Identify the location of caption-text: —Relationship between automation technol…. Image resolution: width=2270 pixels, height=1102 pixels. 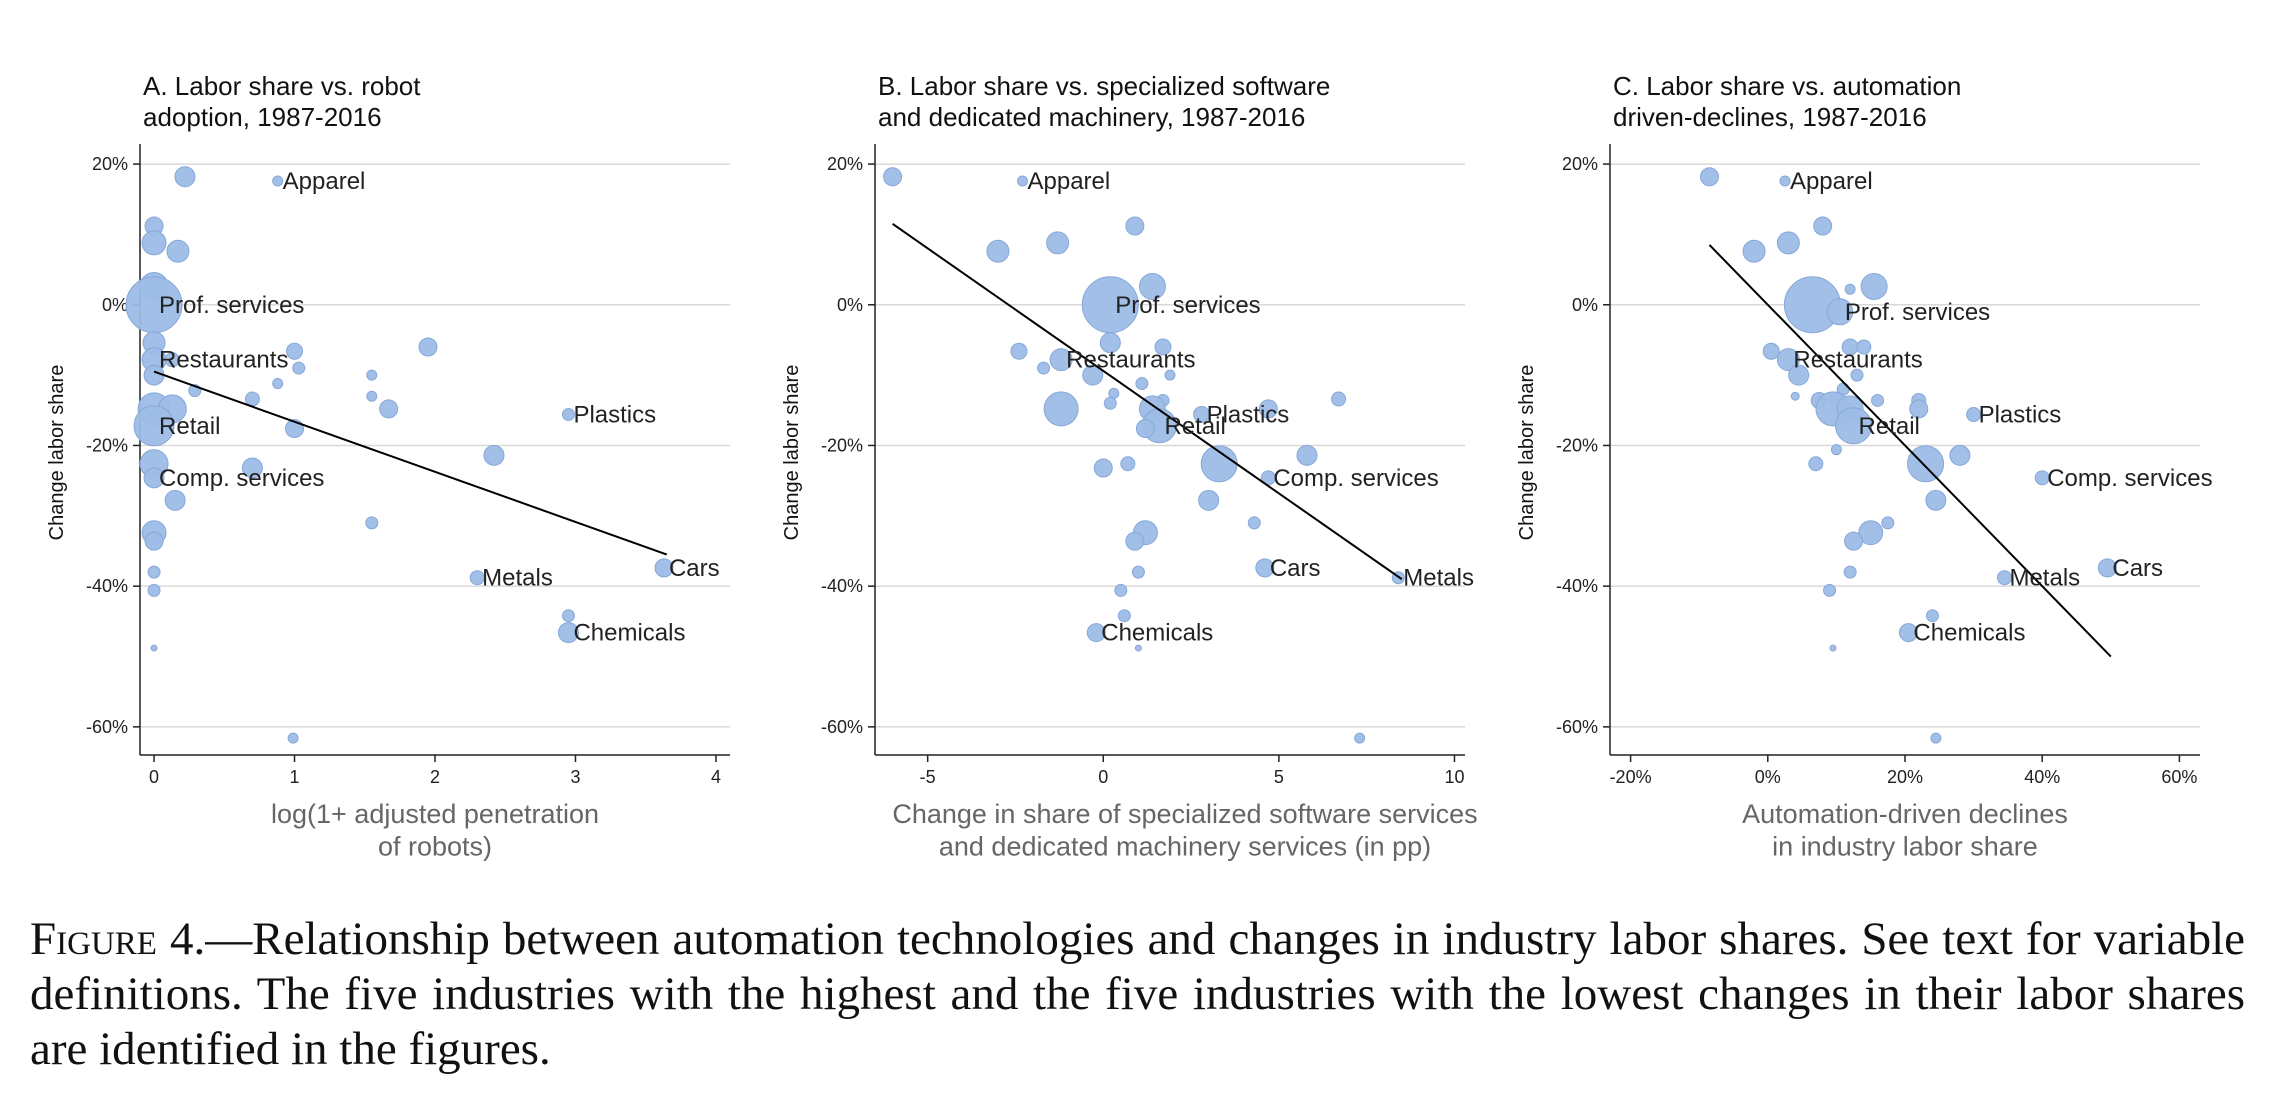
(1137, 994).